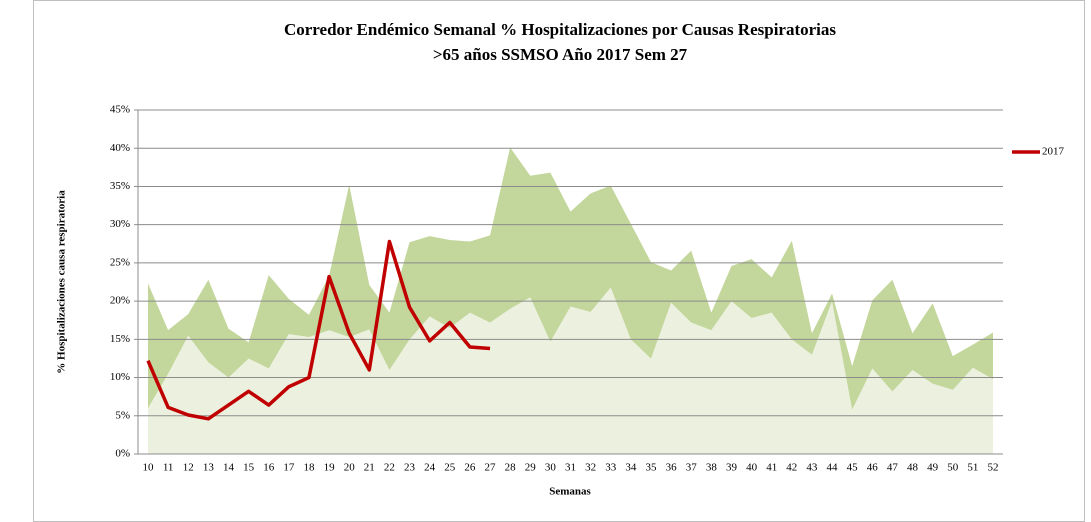  I want to click on x-tick-label: 11, so click(168, 468).